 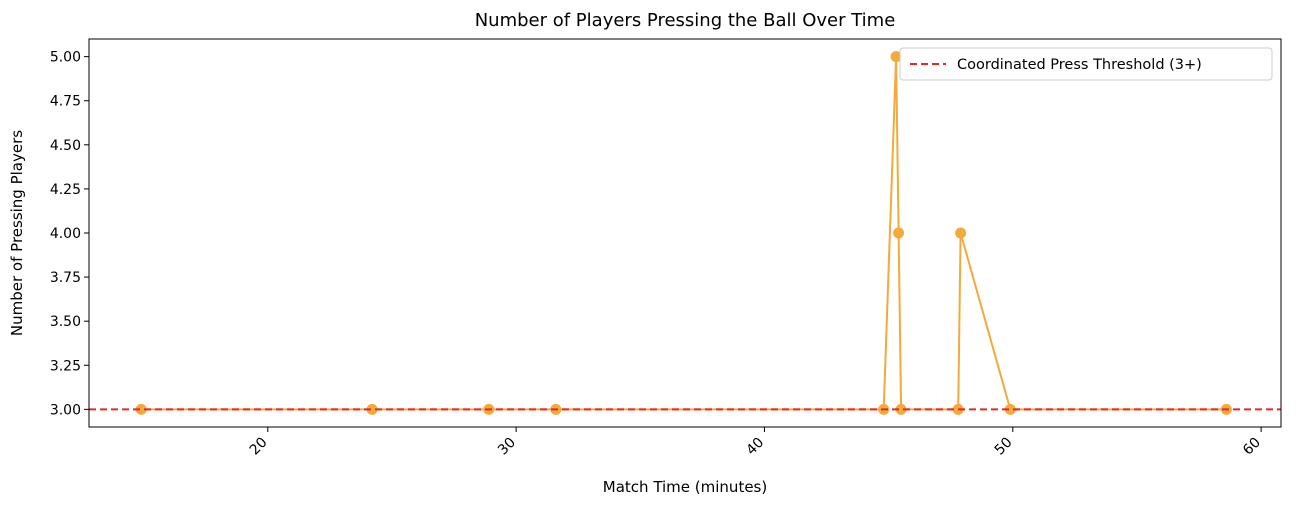 I want to click on y-tick-label: 3.50, so click(x=65, y=322).